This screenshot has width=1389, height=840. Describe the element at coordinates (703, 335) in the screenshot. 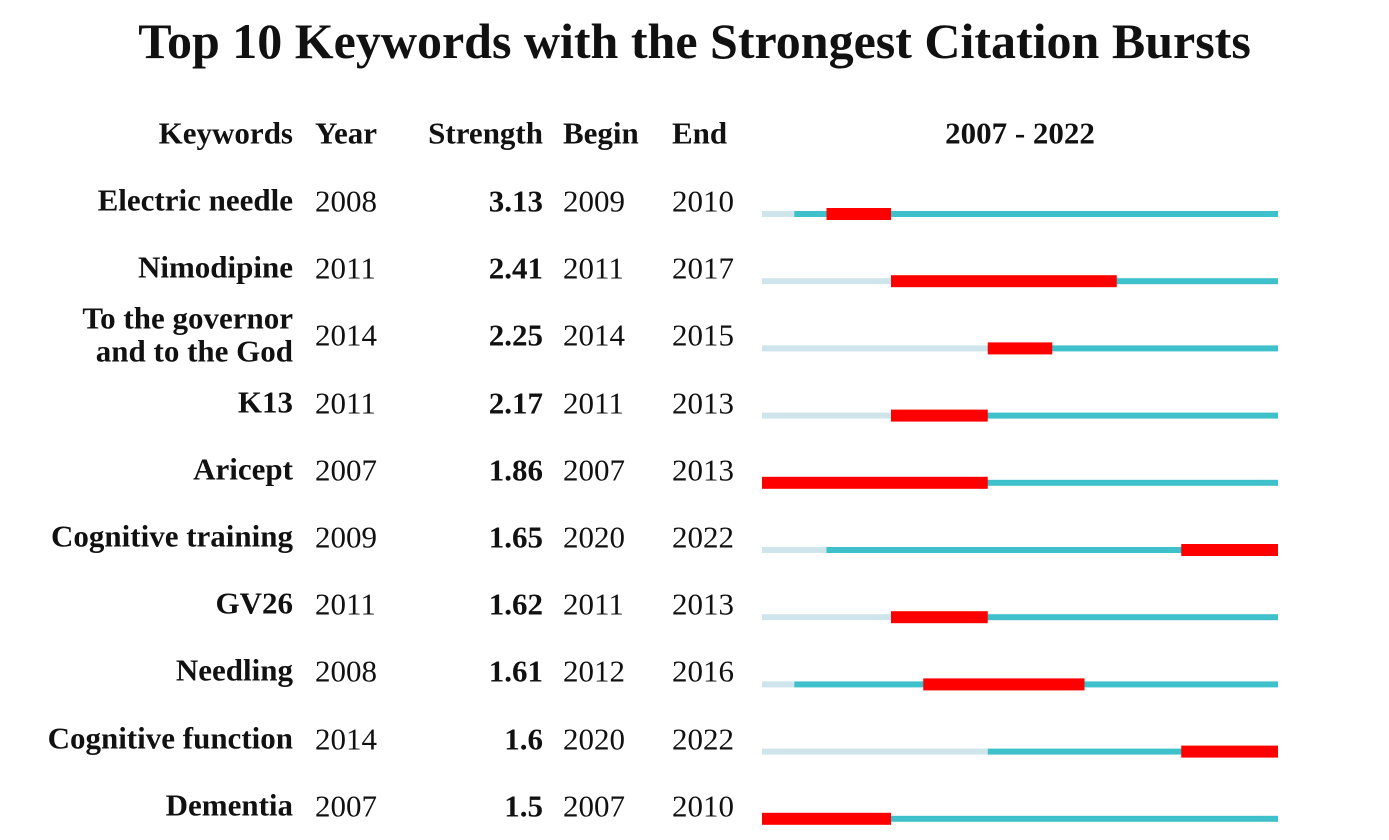

I see `end-year: 2015` at that location.